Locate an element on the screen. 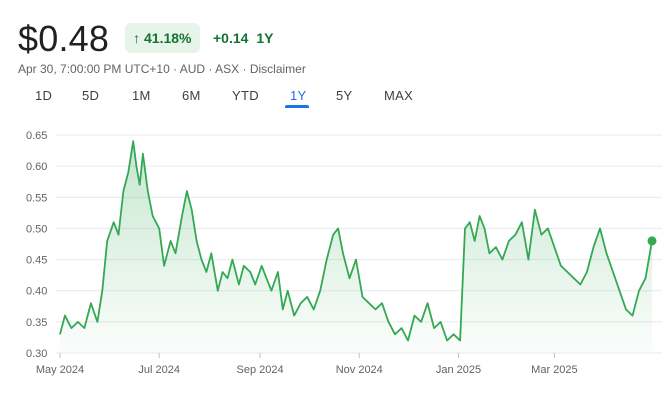  price-value: $0.48 is located at coordinates (64, 38).